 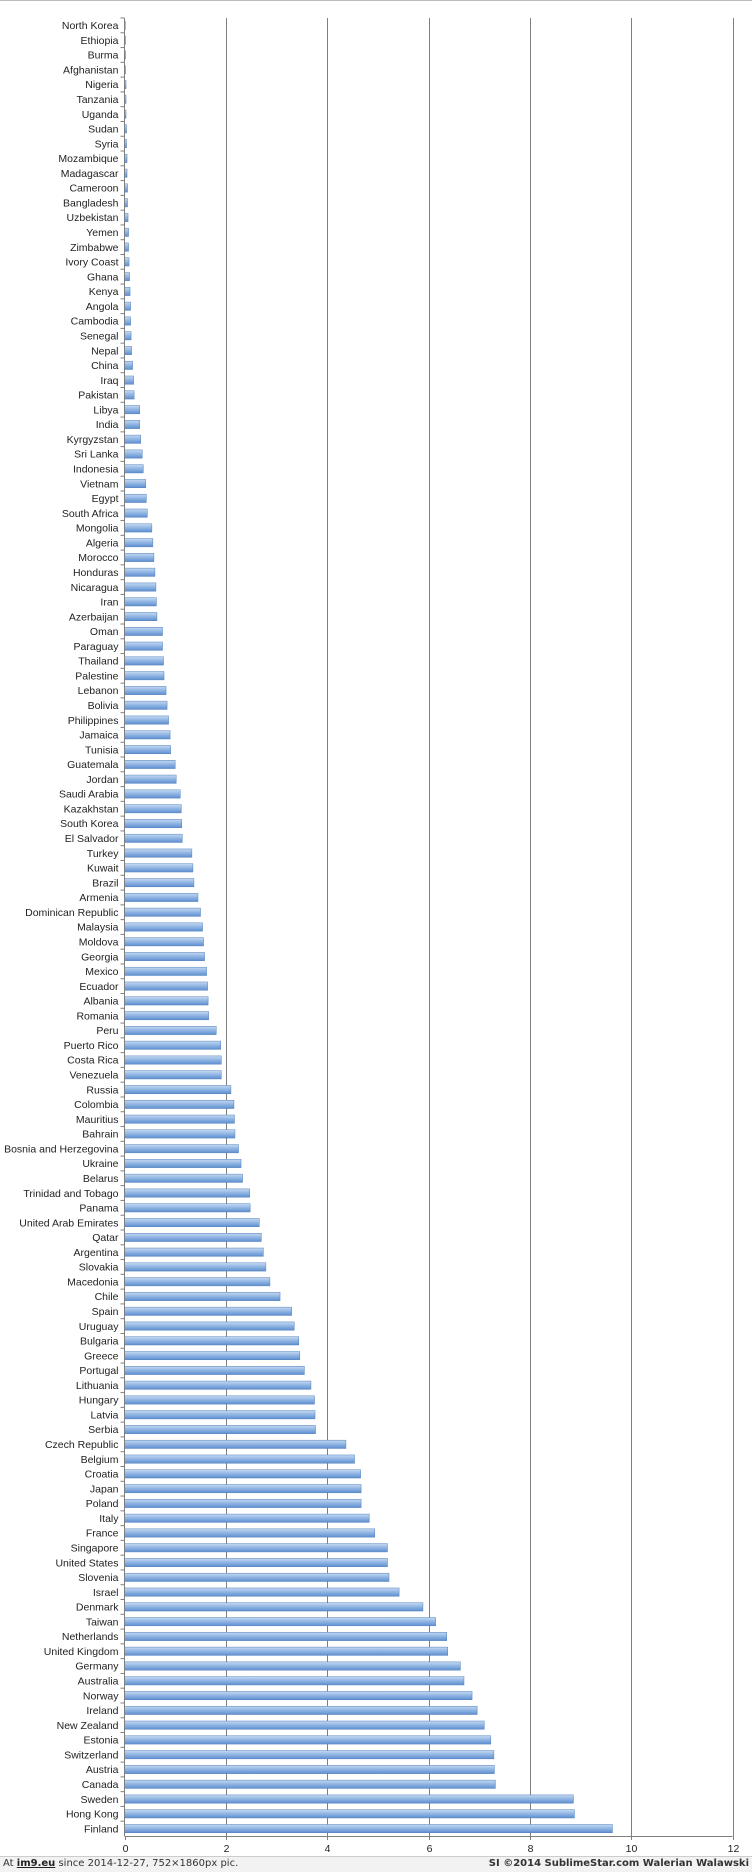 What do you see at coordinates (102, 1770) in the screenshot?
I see `category-label: Austria` at bounding box center [102, 1770].